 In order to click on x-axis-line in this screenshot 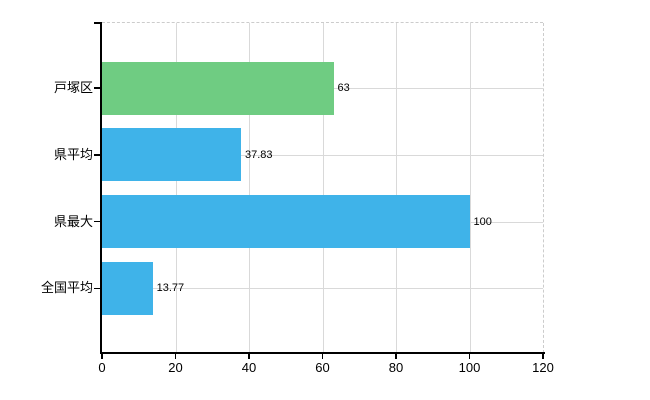, I will do `click(322, 353)`.